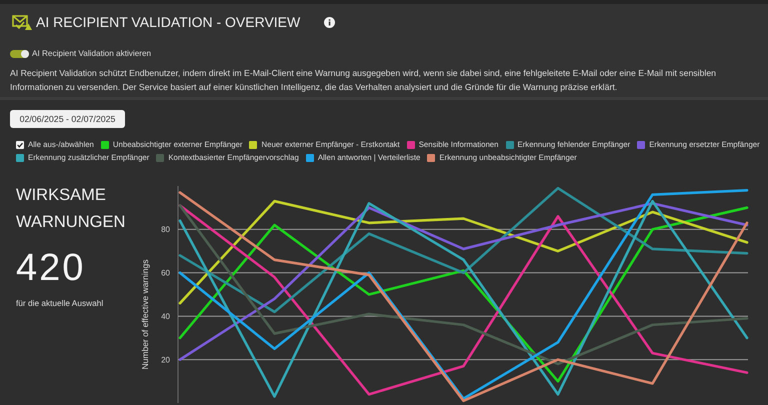 This screenshot has height=405, width=768. What do you see at coordinates (166, 229) in the screenshot?
I see `y-tick-label: 80` at bounding box center [166, 229].